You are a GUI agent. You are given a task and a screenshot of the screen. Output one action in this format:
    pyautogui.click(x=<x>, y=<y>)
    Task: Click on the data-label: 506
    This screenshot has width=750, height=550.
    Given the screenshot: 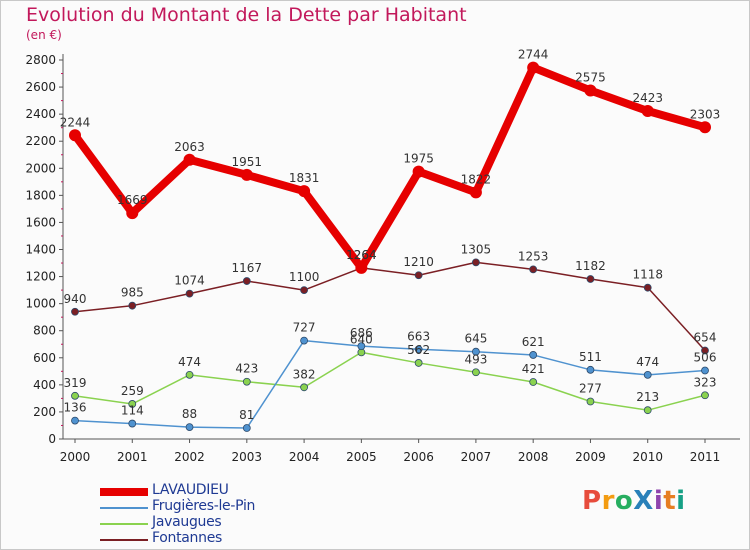 What is the action you would take?
    pyautogui.click(x=705, y=358)
    